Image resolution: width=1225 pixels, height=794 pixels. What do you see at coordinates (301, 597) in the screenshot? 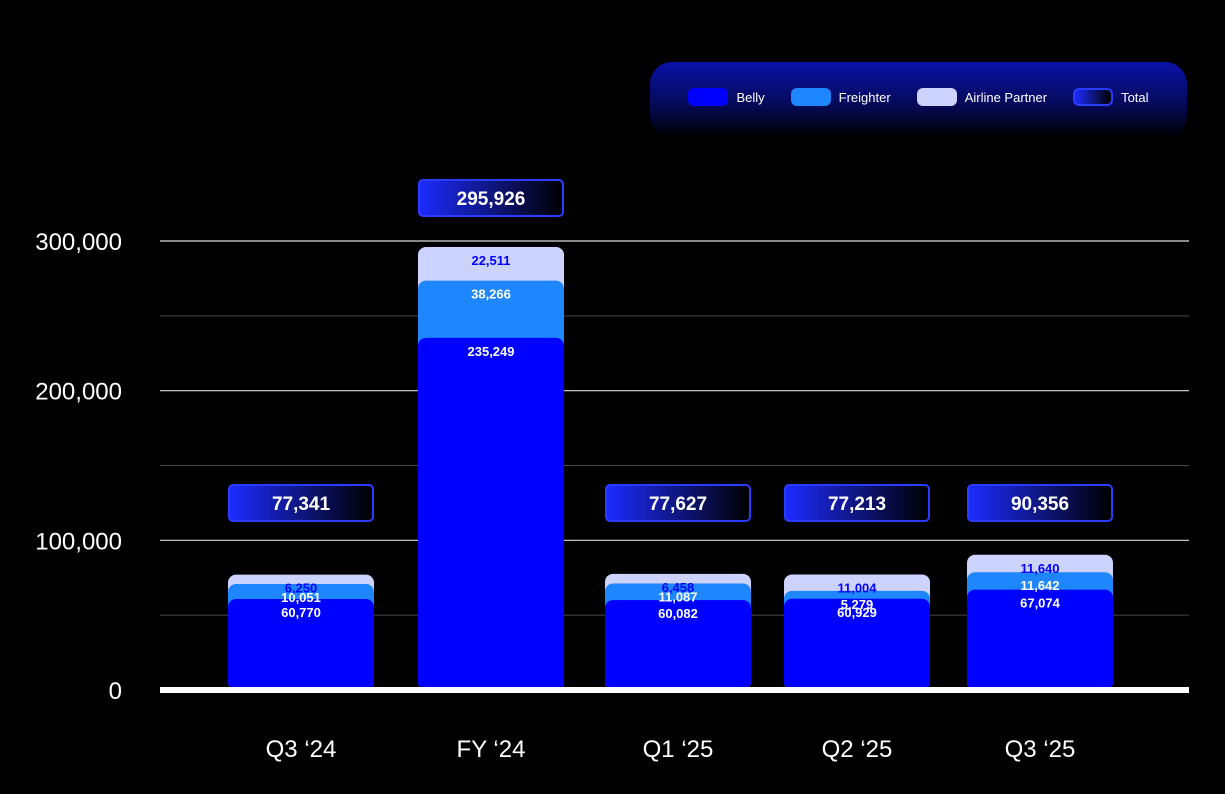
I see `value-label-freighter: 10,051` at bounding box center [301, 597].